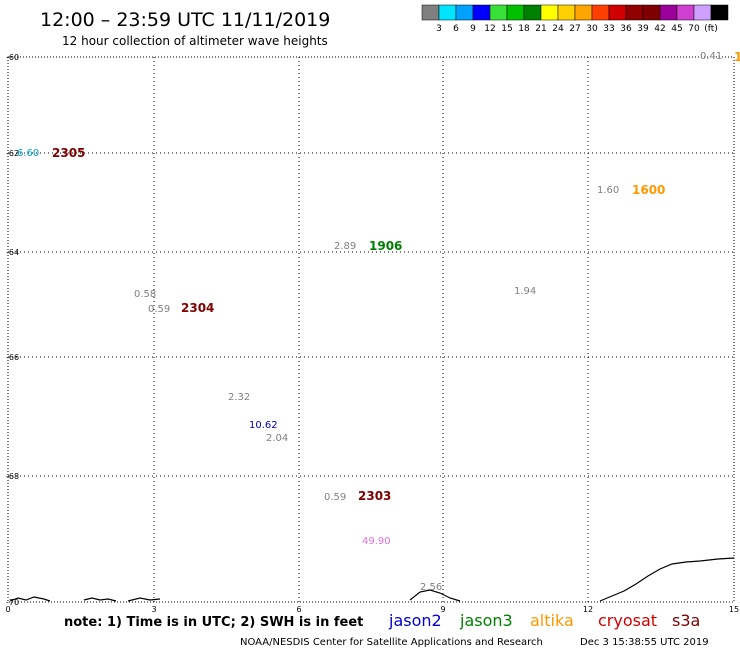 This screenshot has width=740, height=654. I want to click on pass-time-label: 1, so click(737, 57).